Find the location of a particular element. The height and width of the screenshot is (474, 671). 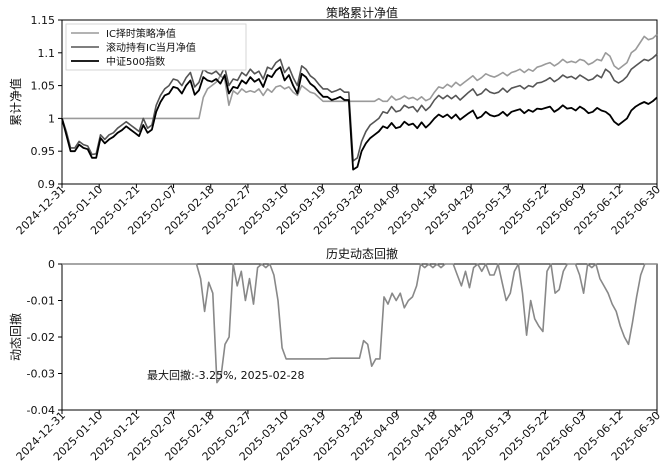

nav-y-ticks: 0.9 0.95 1 1.05 1.1 1.15 is located at coordinates (46, 102).